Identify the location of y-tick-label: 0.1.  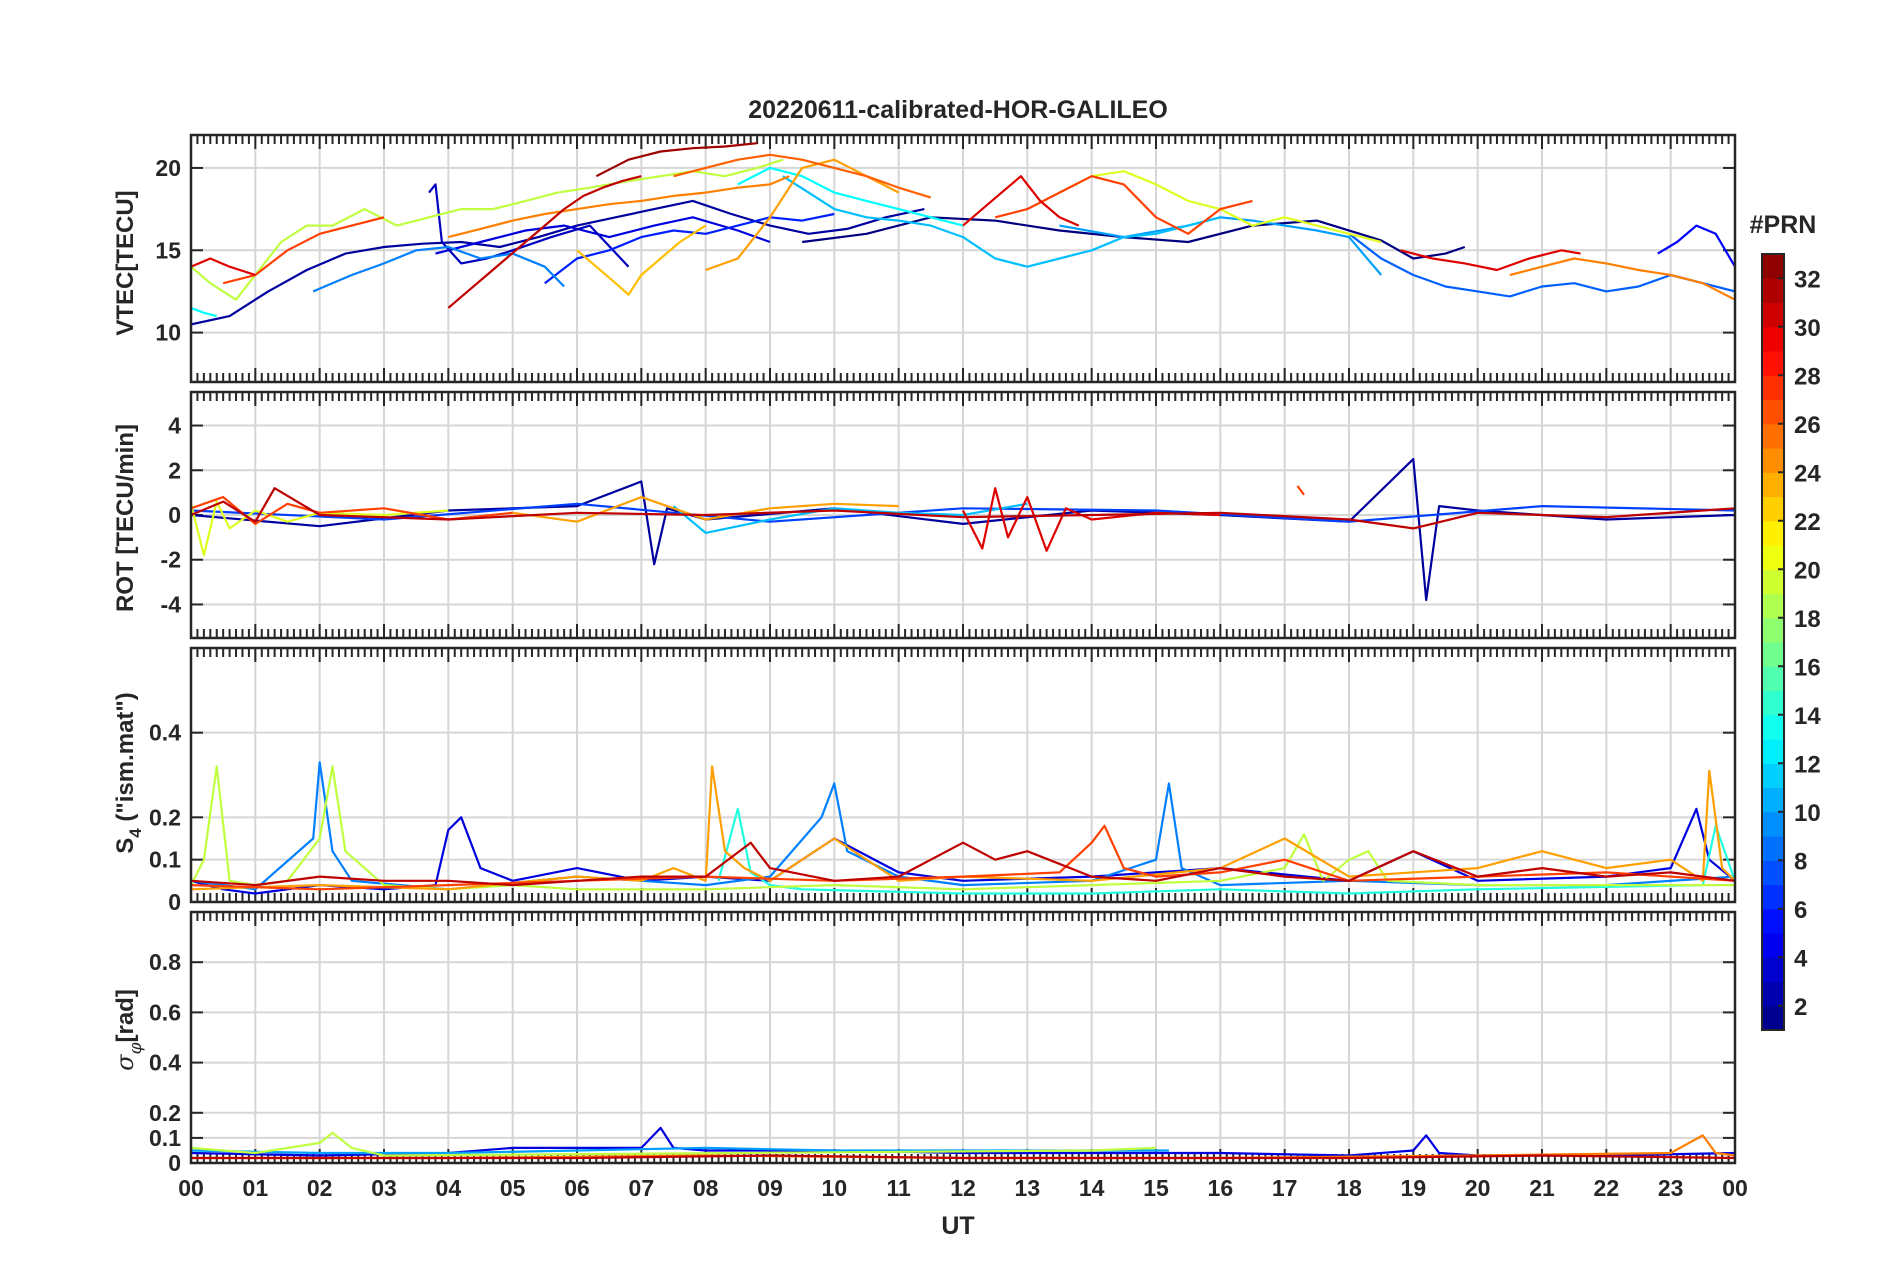
(165, 860).